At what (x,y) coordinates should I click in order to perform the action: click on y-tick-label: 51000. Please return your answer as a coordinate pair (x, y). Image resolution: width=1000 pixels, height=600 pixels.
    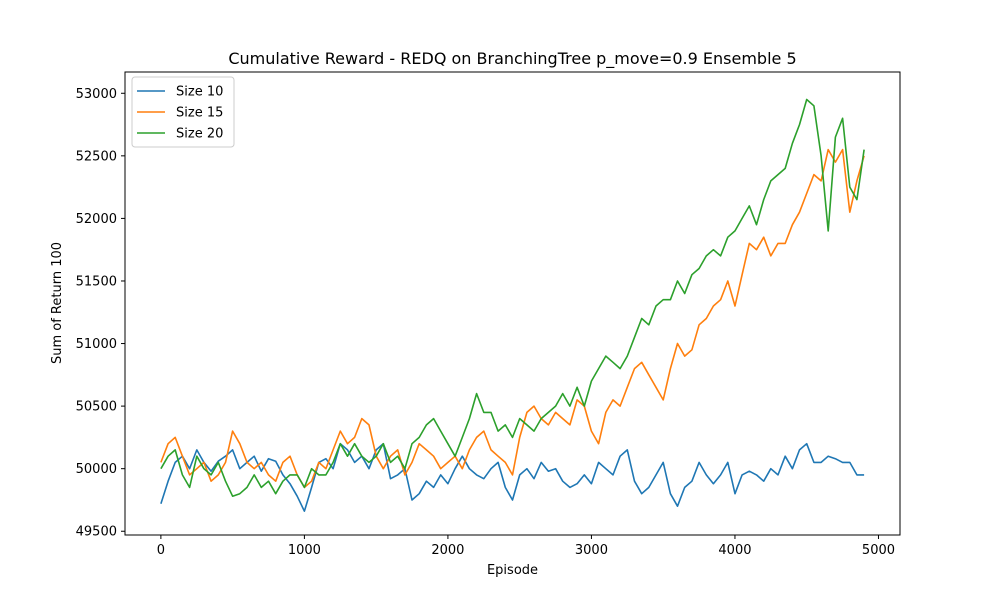
    Looking at the image, I should click on (96, 344).